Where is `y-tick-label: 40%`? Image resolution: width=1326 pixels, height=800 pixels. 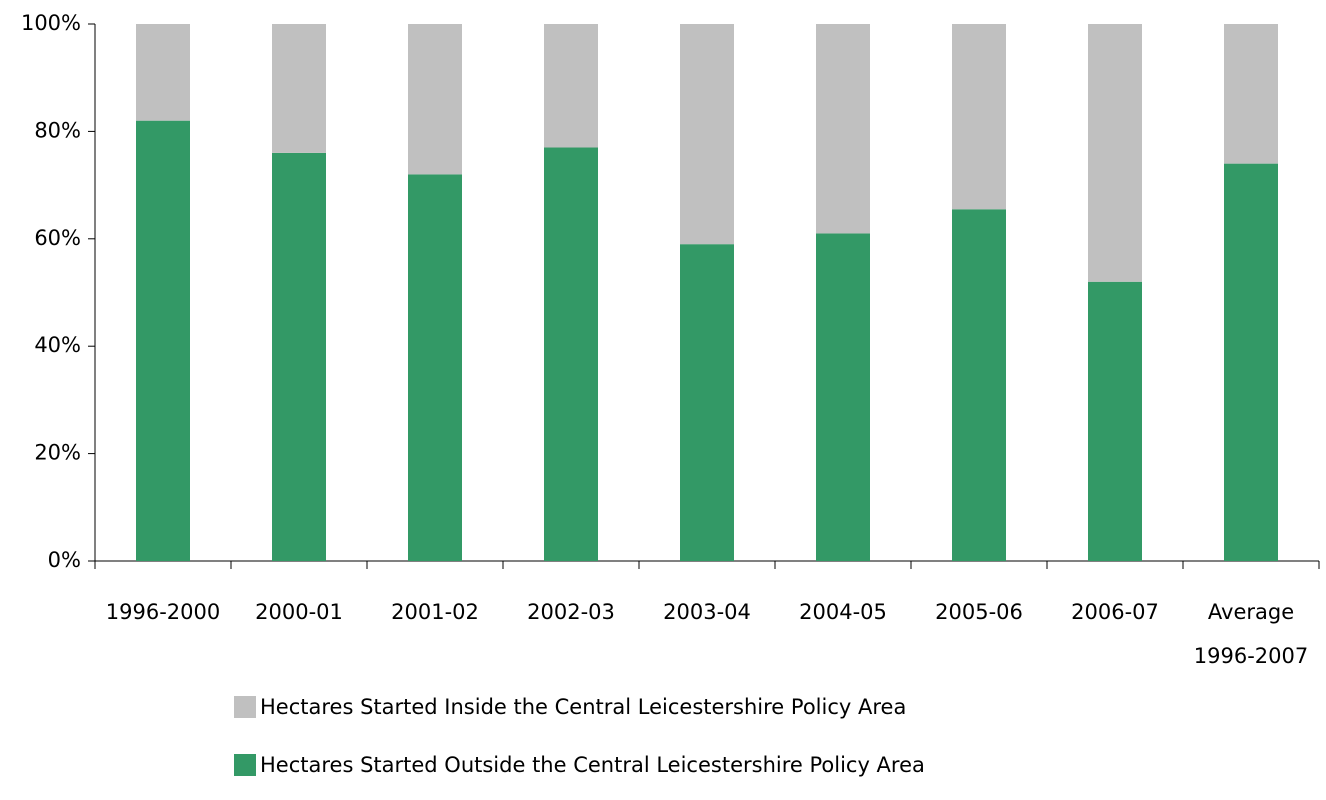 y-tick-label: 40% is located at coordinates (57, 345).